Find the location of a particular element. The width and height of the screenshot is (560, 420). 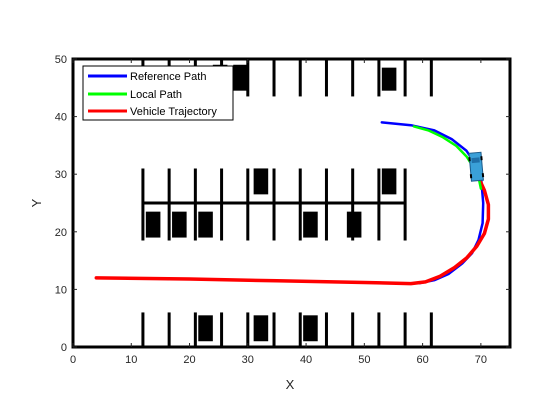

x-tick-label: 70 is located at coordinates (481, 360).